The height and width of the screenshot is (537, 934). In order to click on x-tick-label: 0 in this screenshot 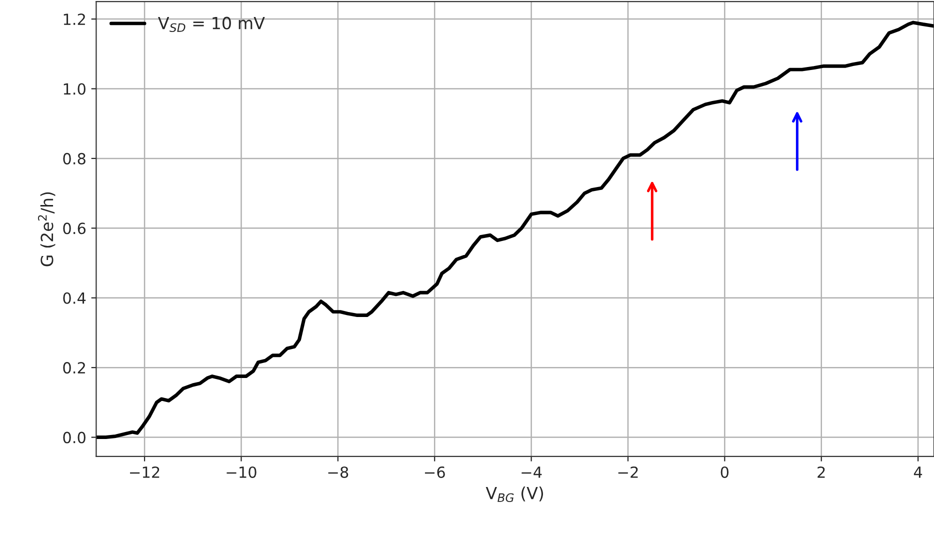, I will do `click(724, 472)`.